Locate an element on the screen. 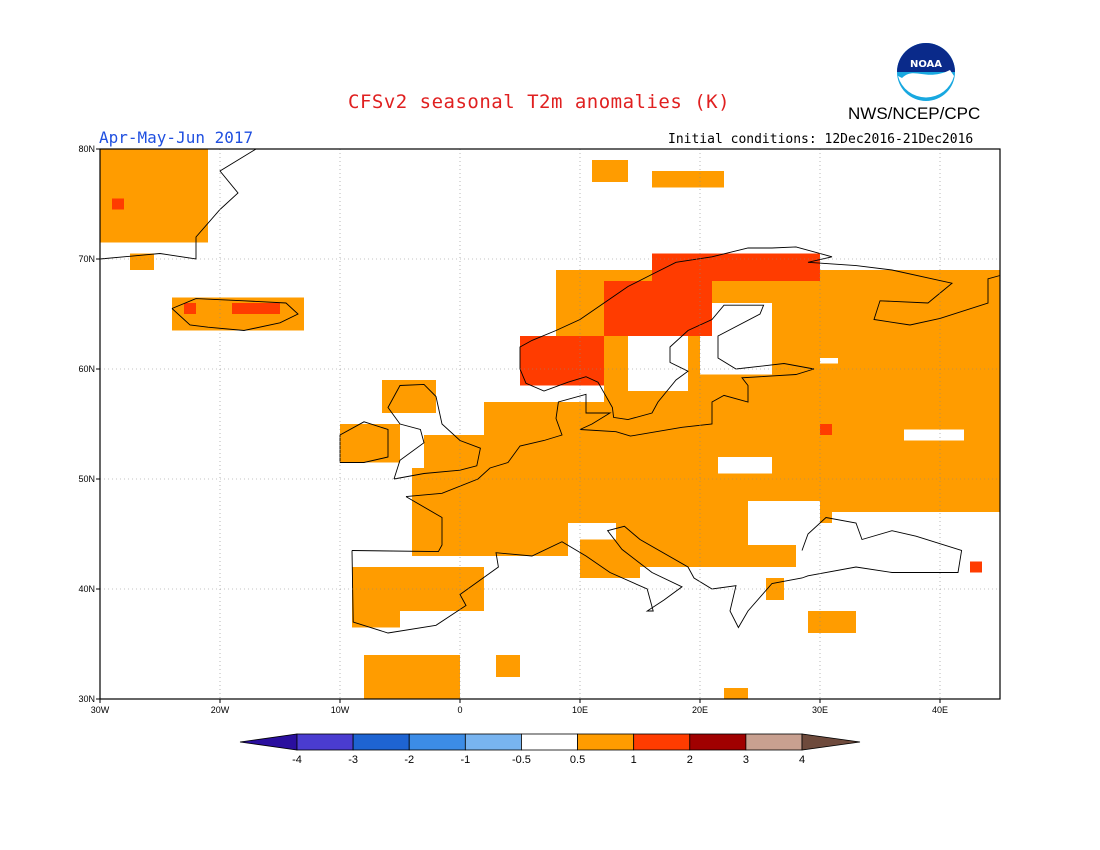 This screenshot has width=1100, height=850. fill-algeria is located at coordinates (508, 666).